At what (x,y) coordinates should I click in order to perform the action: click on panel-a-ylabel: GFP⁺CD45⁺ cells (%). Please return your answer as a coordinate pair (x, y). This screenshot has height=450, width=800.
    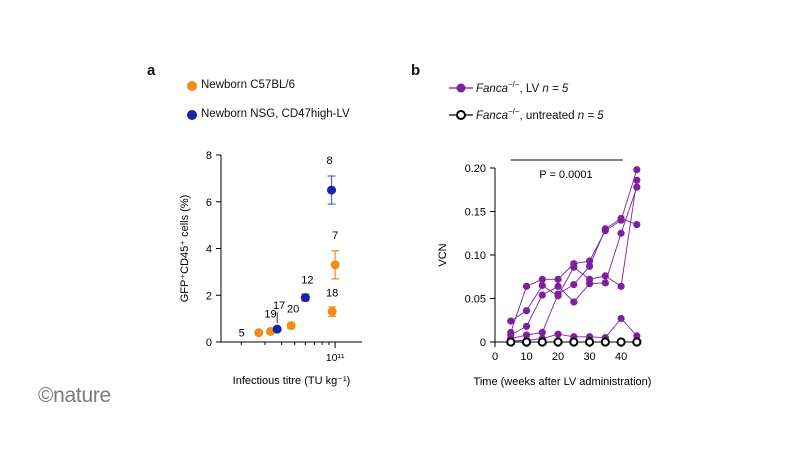
    Looking at the image, I should click on (185, 249).